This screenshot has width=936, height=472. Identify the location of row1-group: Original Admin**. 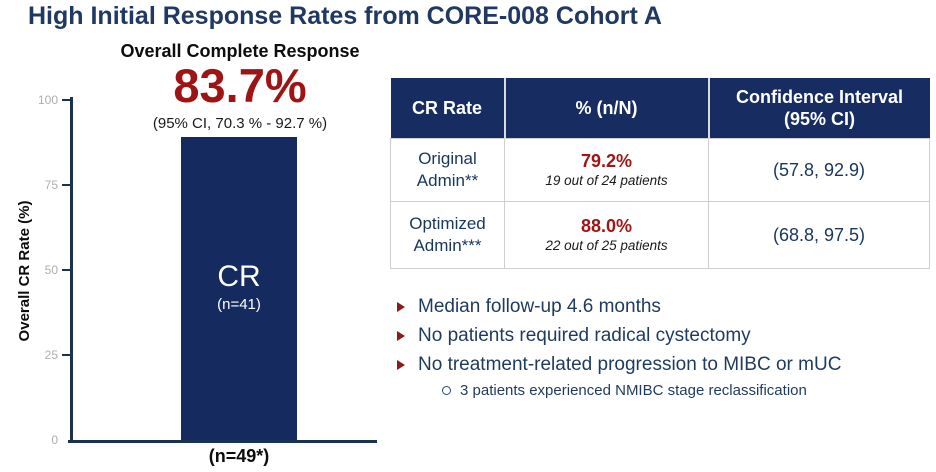
(447, 170).